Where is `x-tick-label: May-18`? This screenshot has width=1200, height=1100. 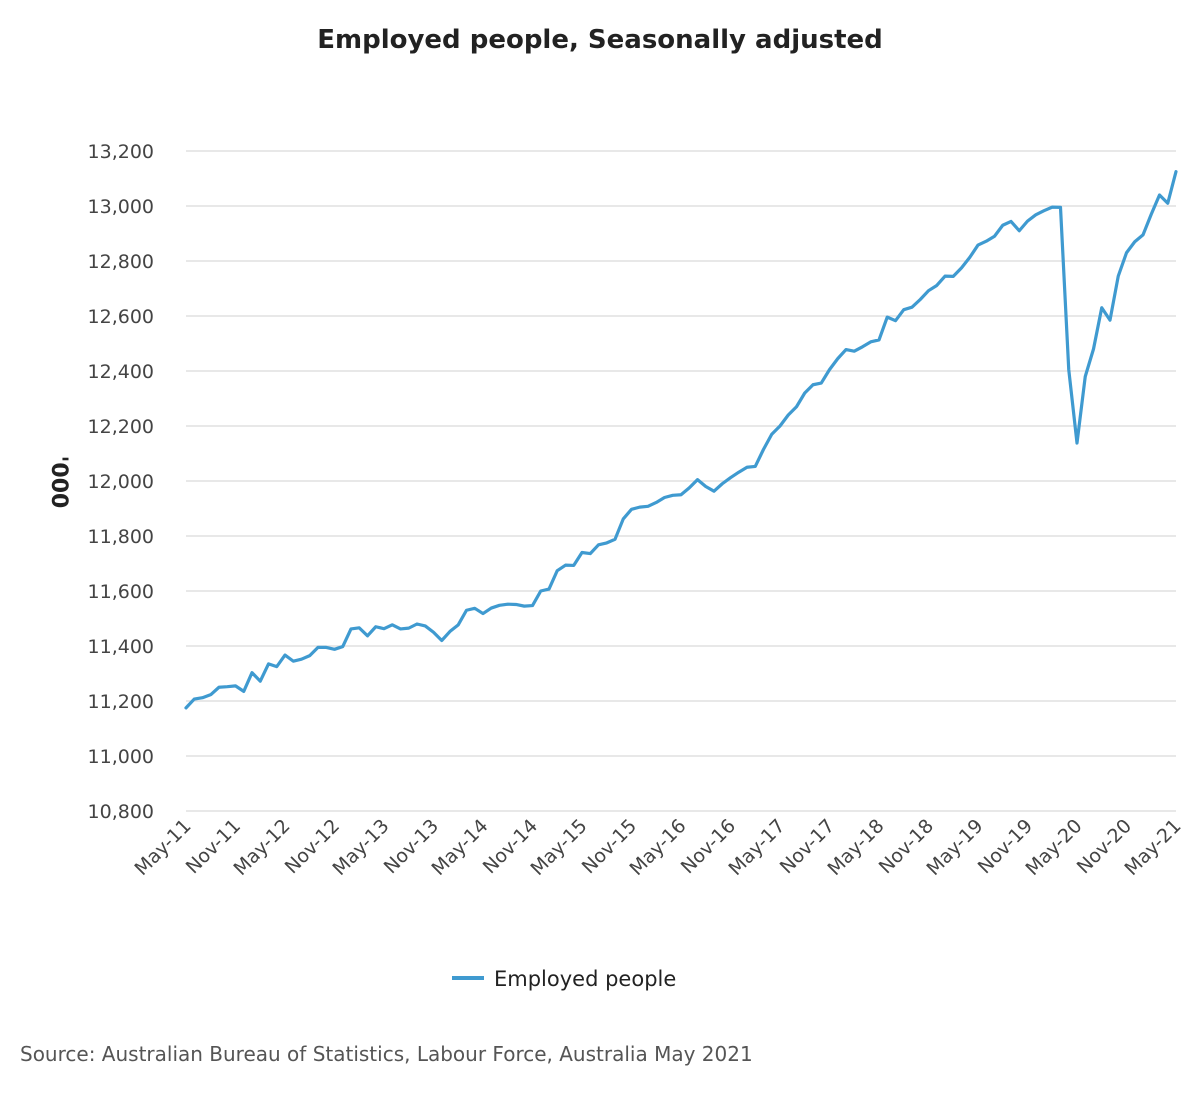 x-tick-label: May-18 is located at coordinates (855, 847).